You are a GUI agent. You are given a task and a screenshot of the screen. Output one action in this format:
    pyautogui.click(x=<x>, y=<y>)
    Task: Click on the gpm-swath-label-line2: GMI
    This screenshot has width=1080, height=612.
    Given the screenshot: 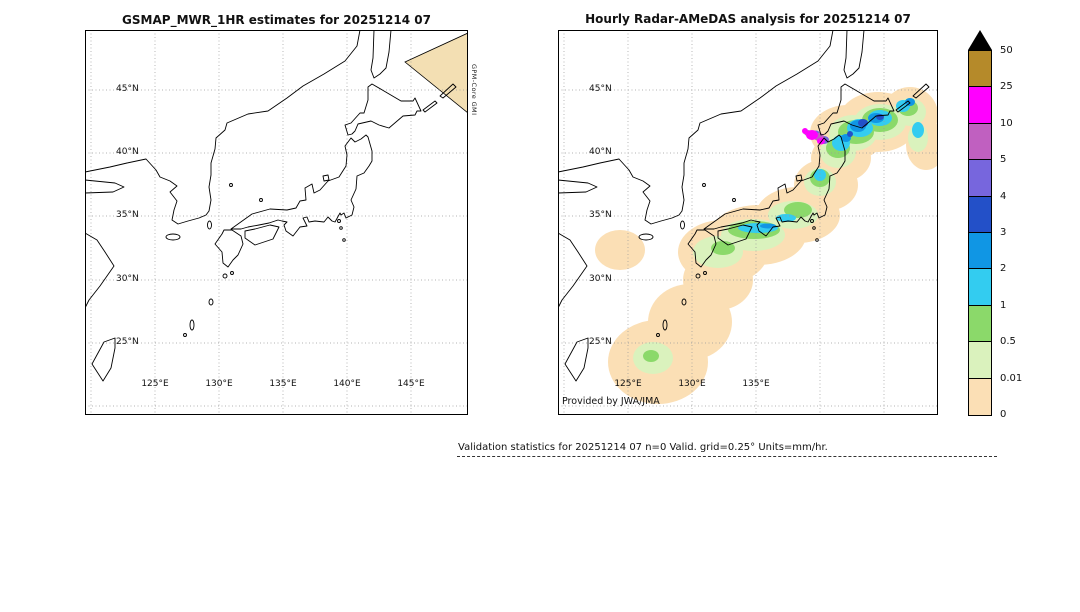 What is the action you would take?
    pyautogui.click(x=474, y=108)
    